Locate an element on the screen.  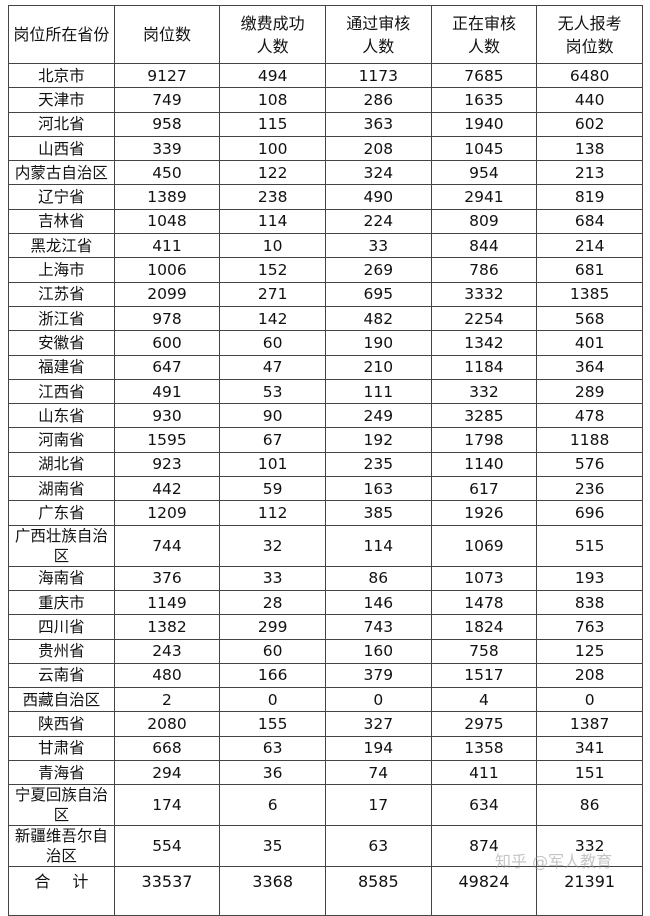
table-row: 河北省 958 115 363 1940 602 is located at coordinates (325, 124).